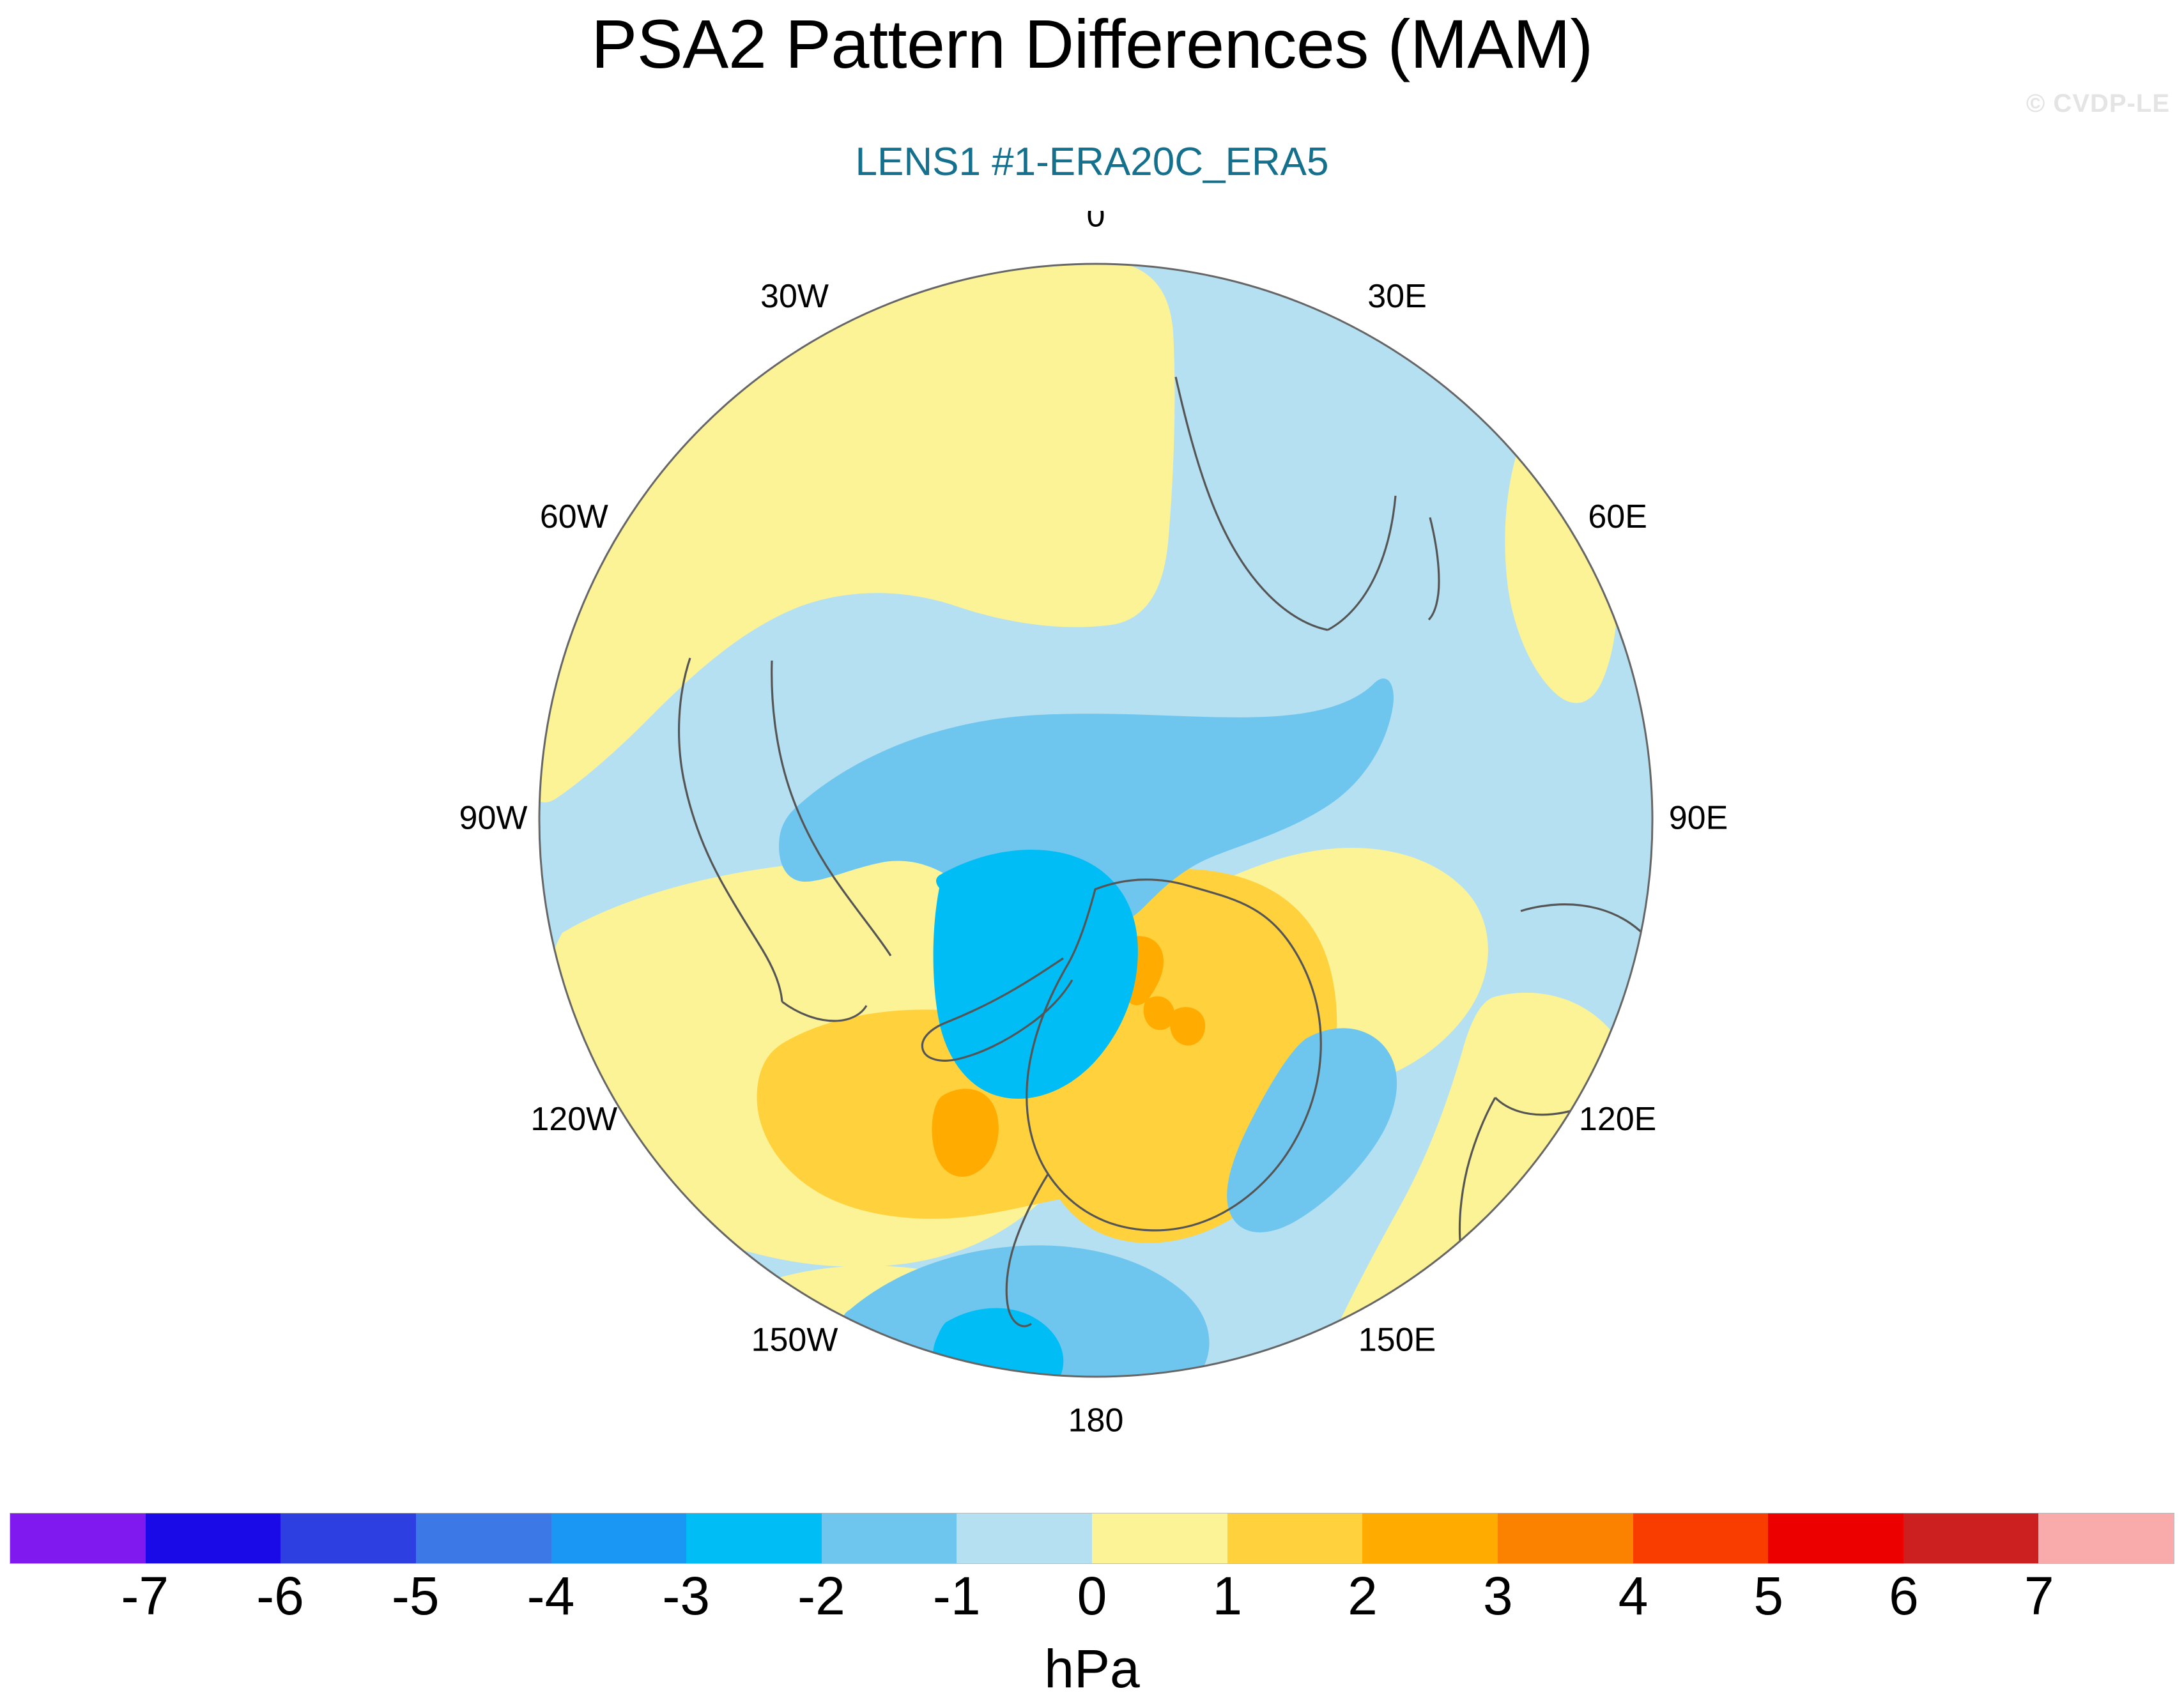 Image resolution: width=2184 pixels, height=1700 pixels. I want to click on longitude-label-150E: 150E, so click(1397, 1339).